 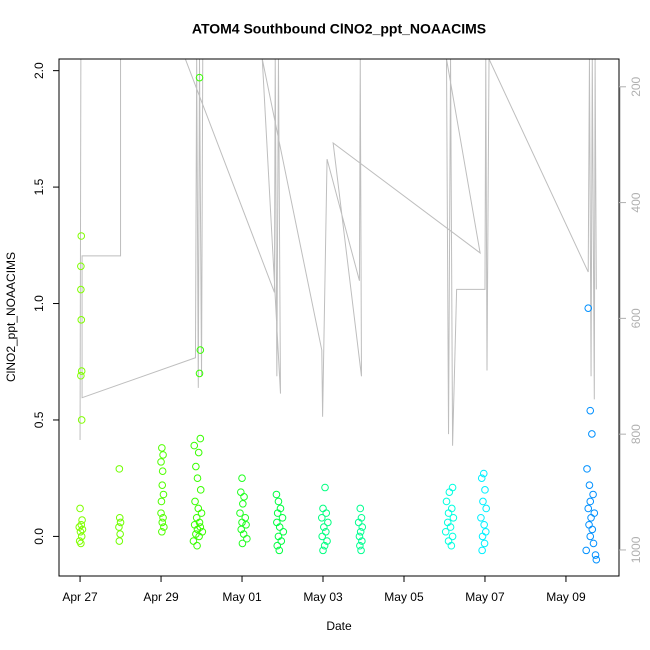 I want to click on x-tick-label: May 03, so click(x=323, y=597).